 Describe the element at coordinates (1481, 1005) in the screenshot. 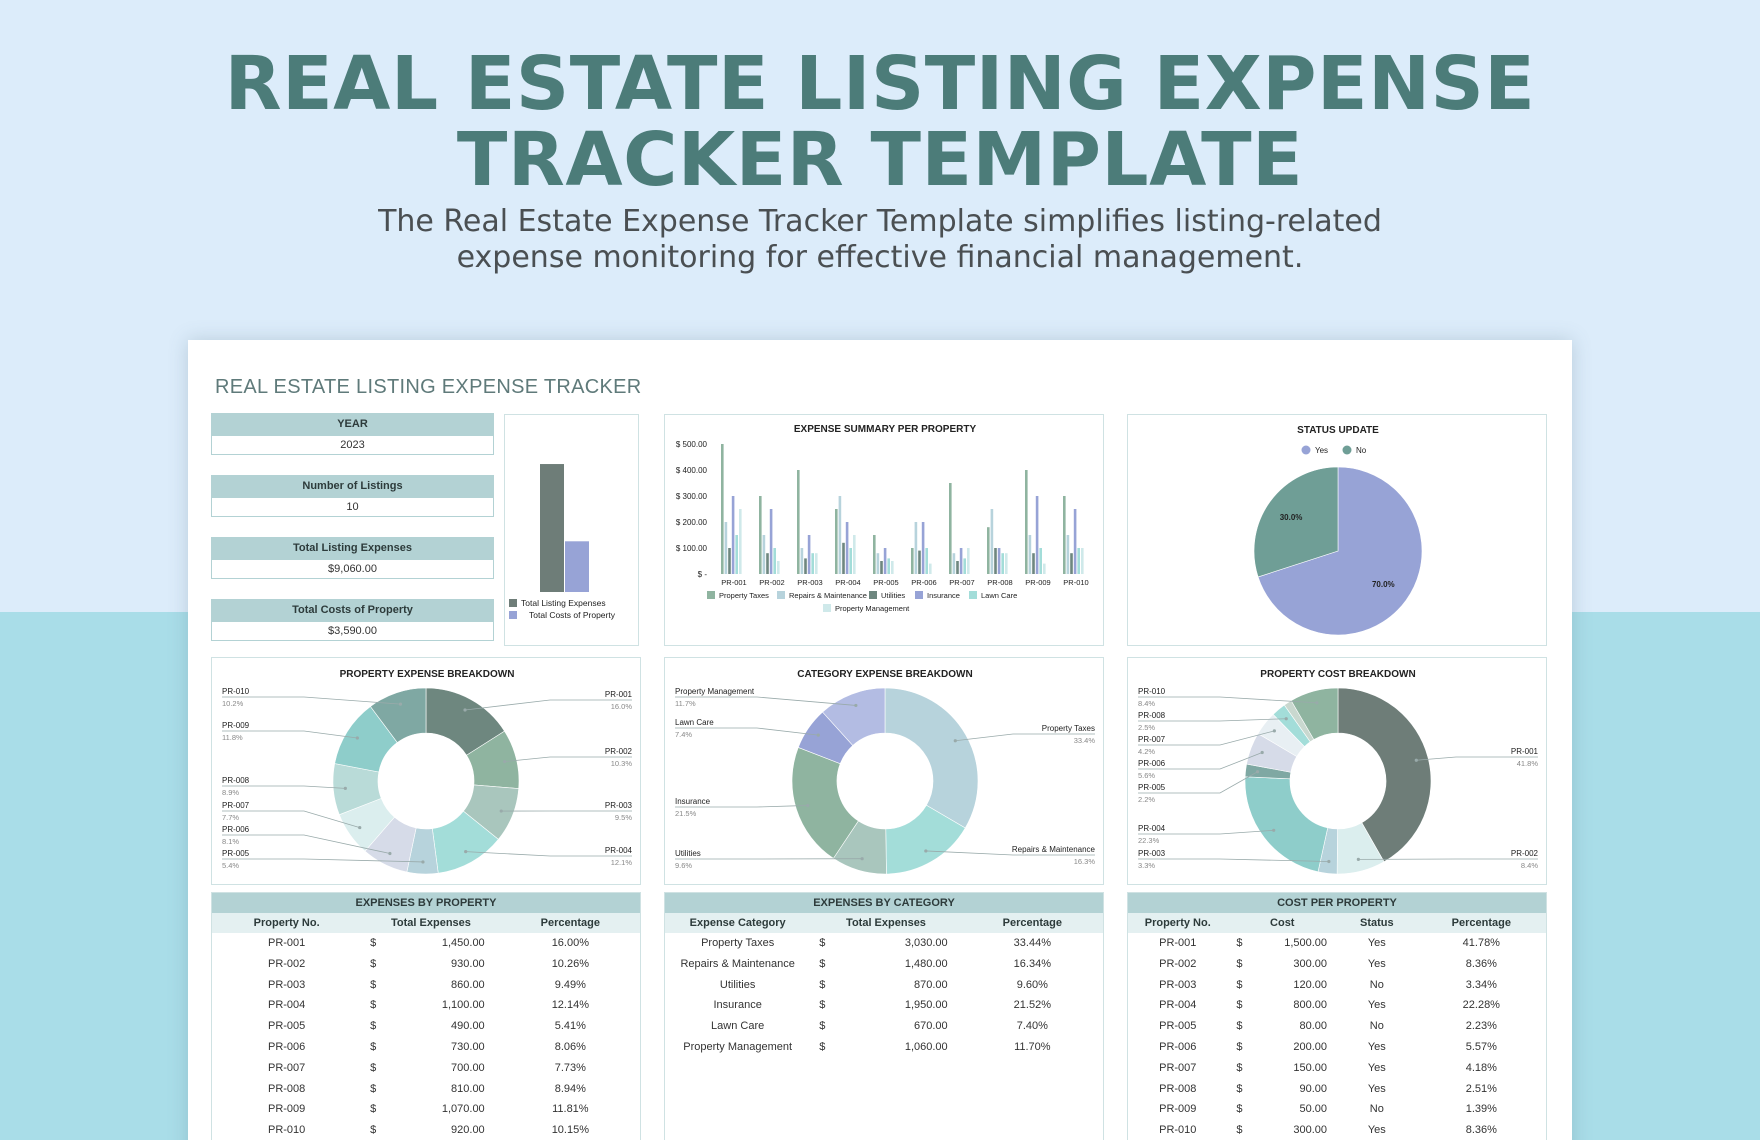

I see `table-cell: 22.28%` at that location.